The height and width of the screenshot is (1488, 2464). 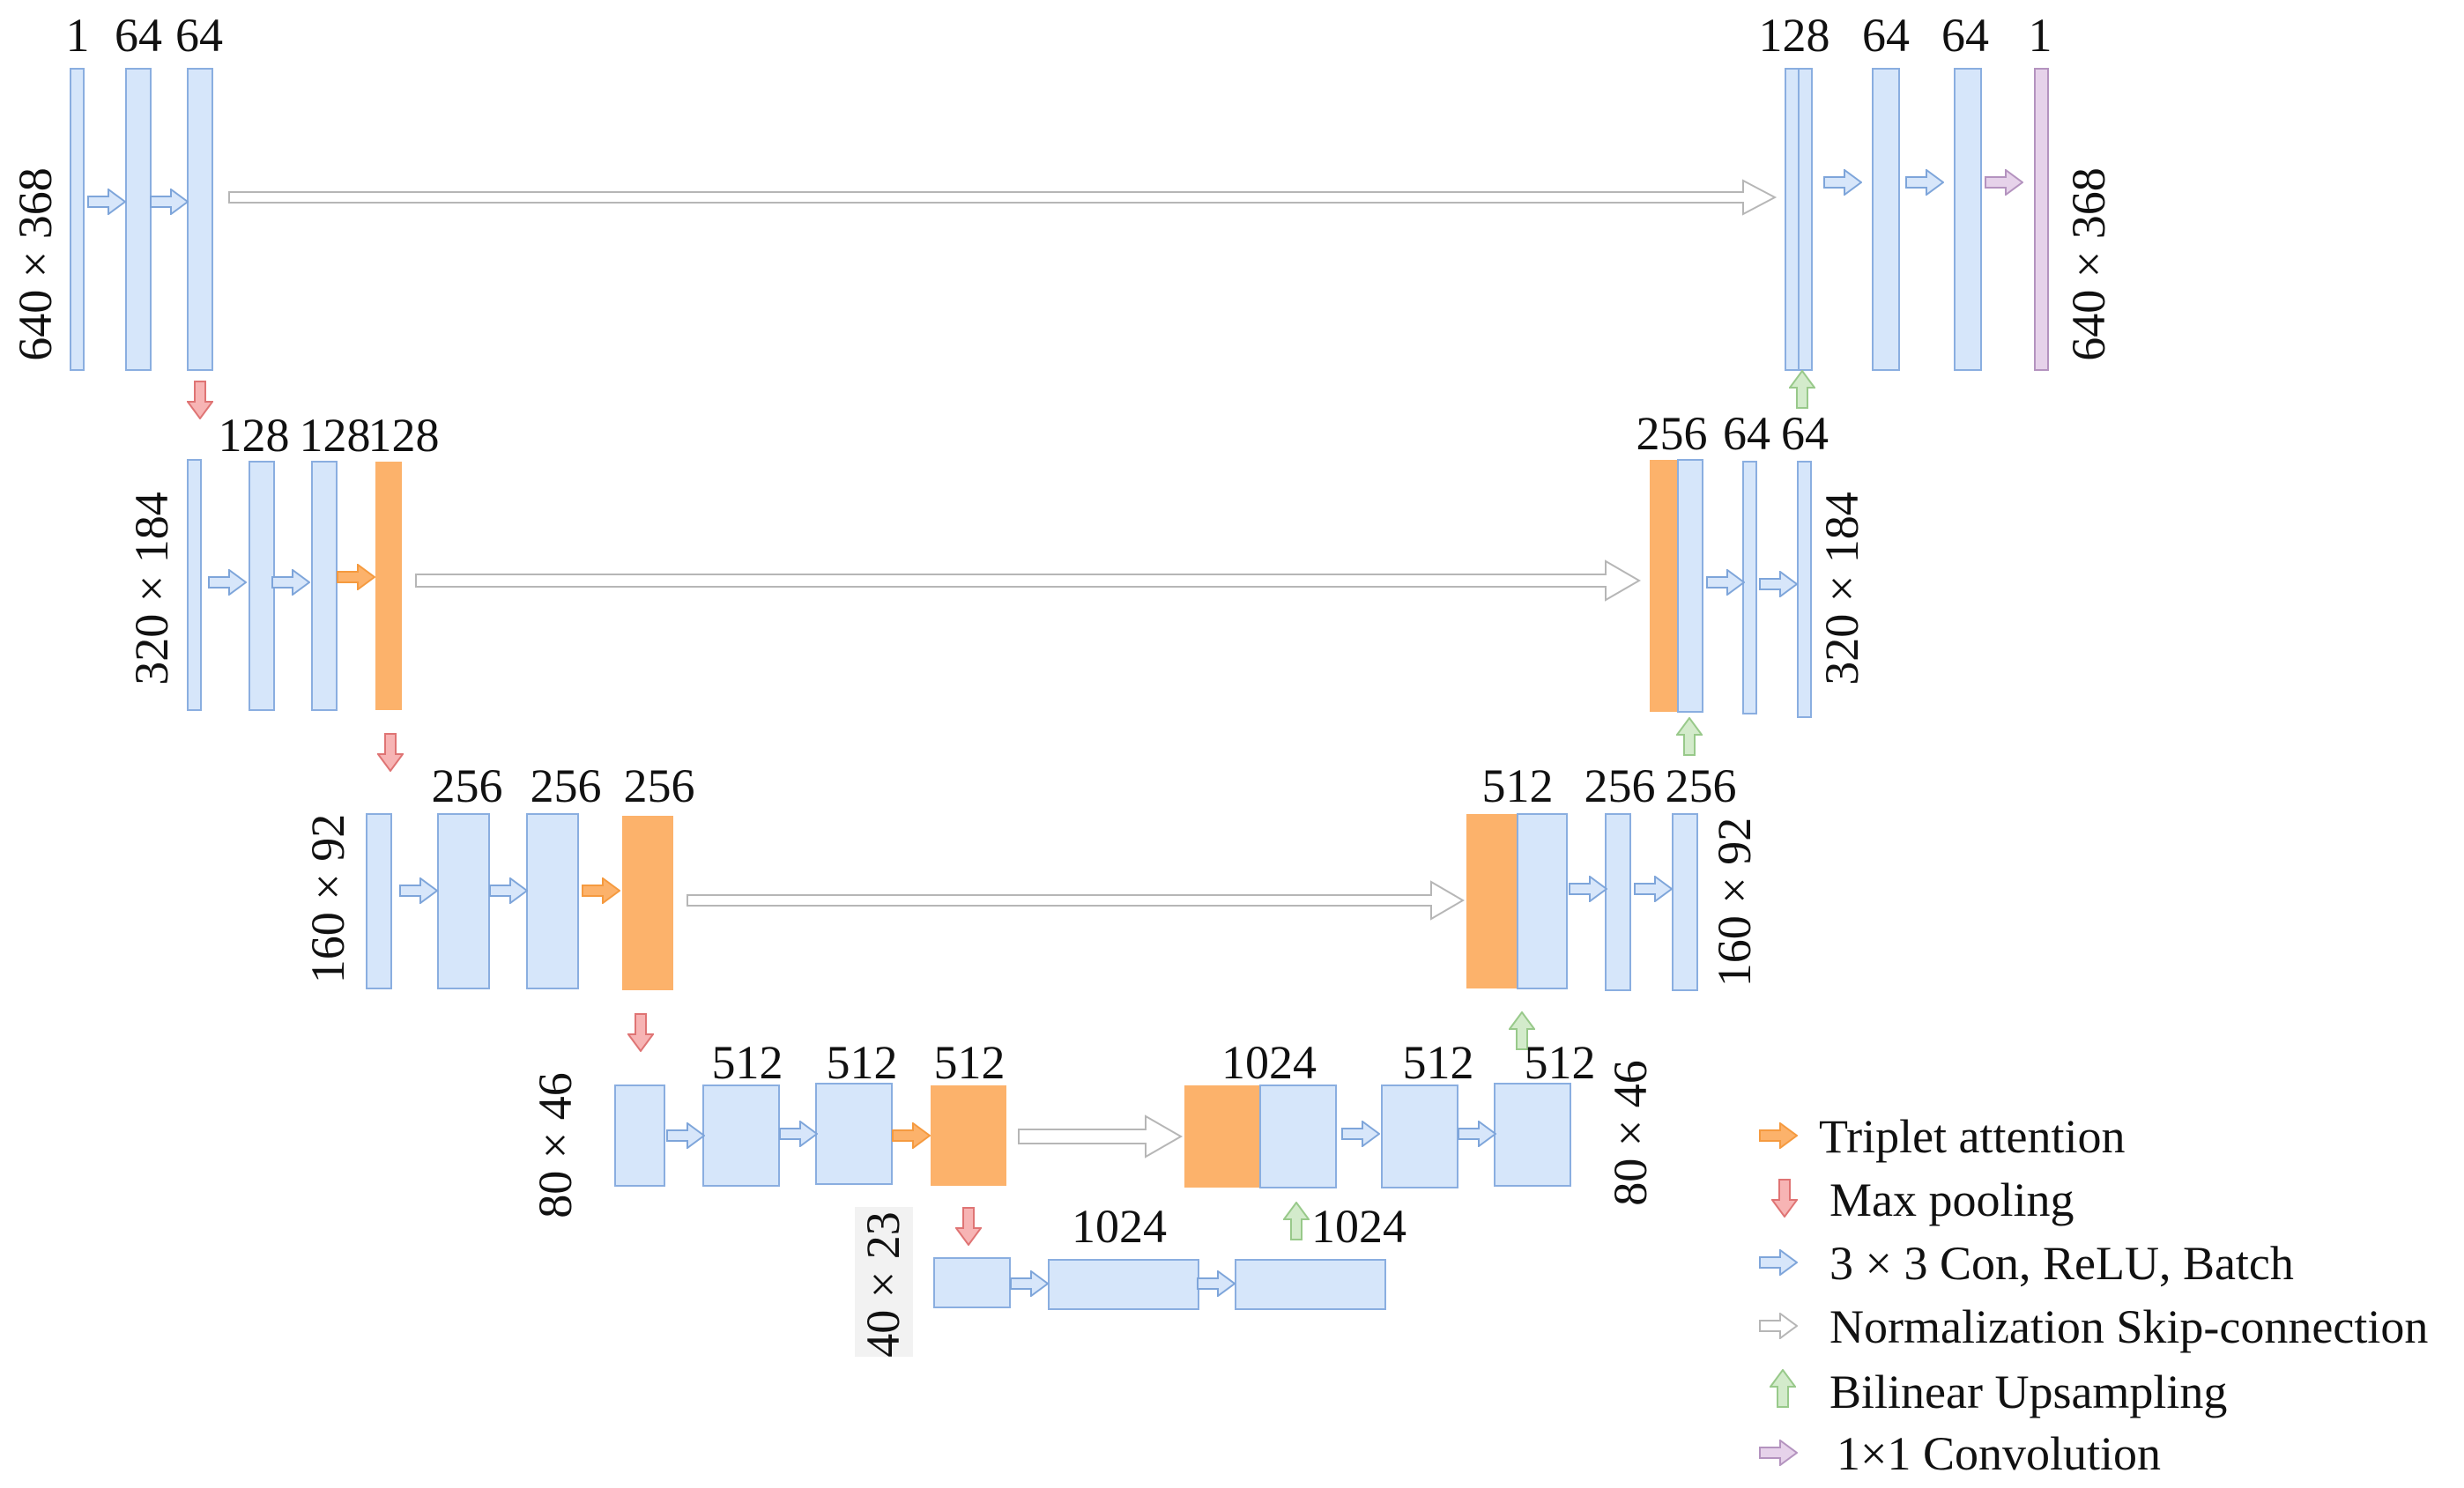 I want to click on legend-label-one-by-one-conv: 1×1 Convolution, so click(x=1999, y=1453).